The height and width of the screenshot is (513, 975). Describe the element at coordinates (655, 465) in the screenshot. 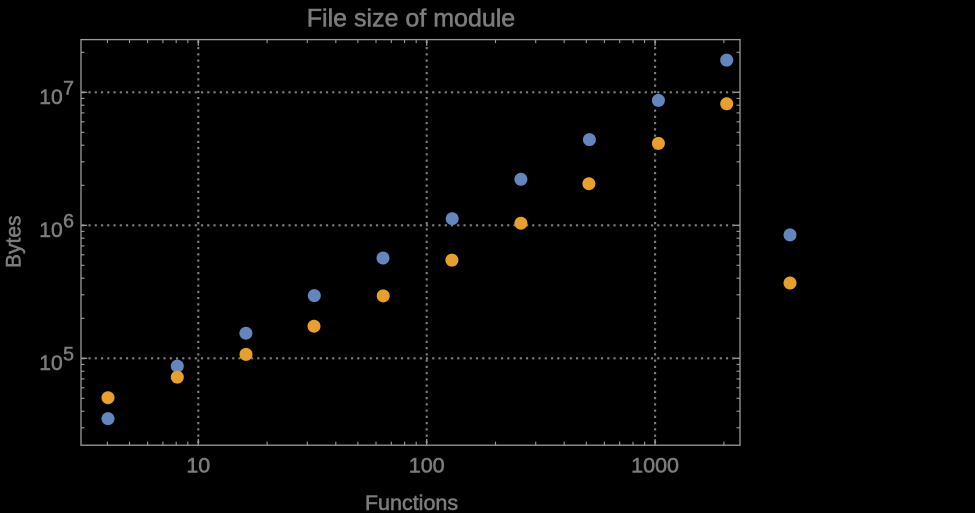

I see `svg-text: 1000` at that location.